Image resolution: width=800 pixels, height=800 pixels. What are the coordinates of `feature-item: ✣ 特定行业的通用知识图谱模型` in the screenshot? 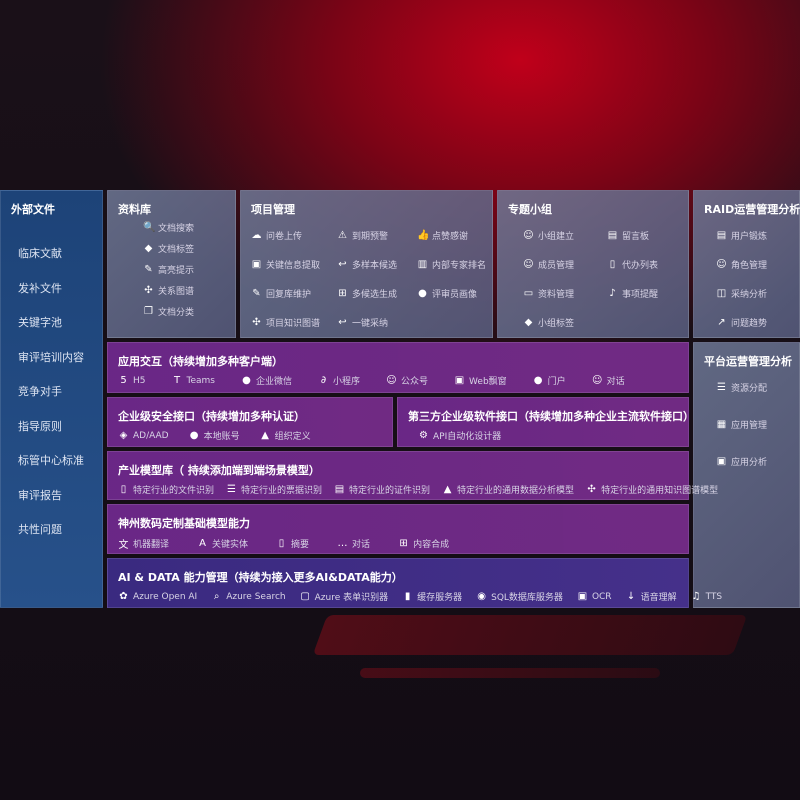 It's located at (652, 489).